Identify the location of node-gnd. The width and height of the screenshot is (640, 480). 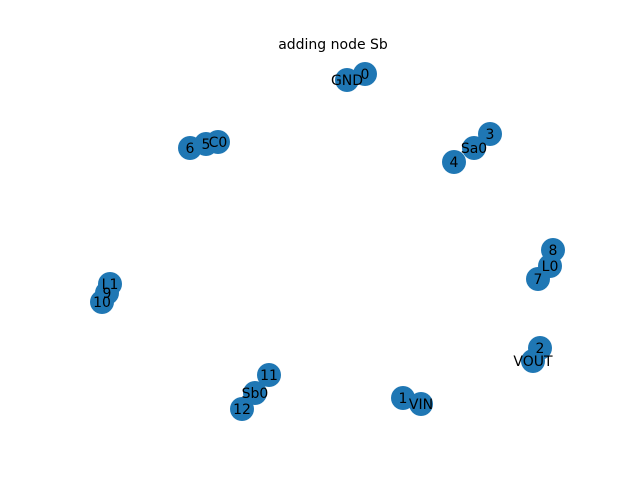
(347, 80).